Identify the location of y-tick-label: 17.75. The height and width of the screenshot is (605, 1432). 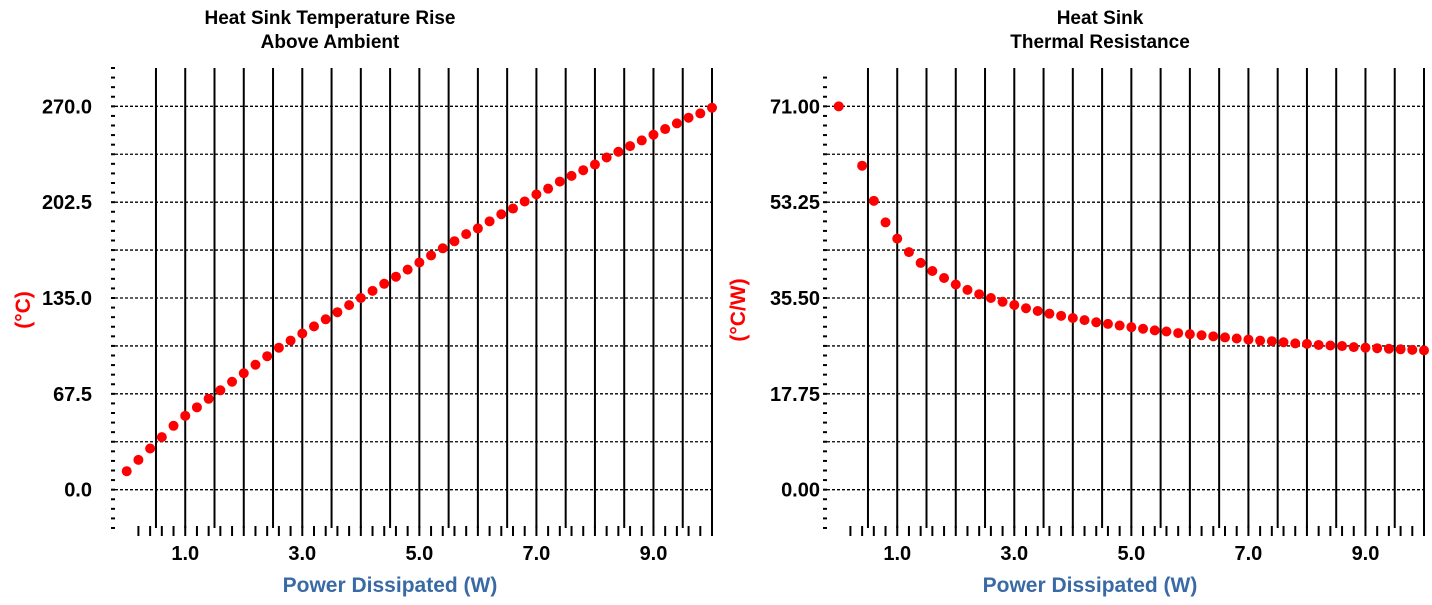
(795, 395).